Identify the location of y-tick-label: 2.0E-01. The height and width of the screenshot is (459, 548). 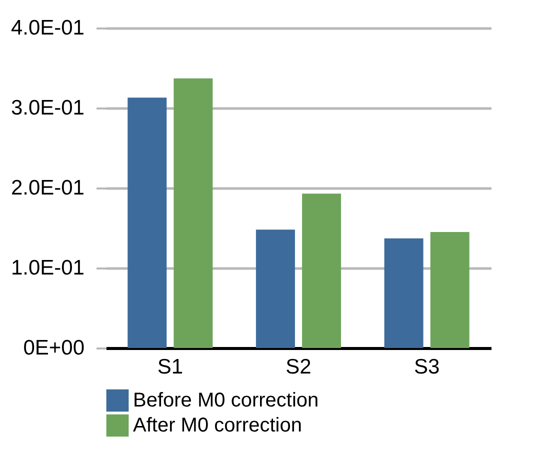
(47, 188).